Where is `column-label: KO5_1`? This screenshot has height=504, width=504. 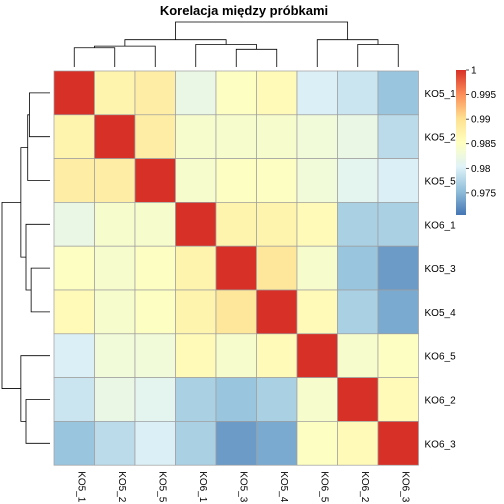
column-label: KO5_1 is located at coordinates (80, 487).